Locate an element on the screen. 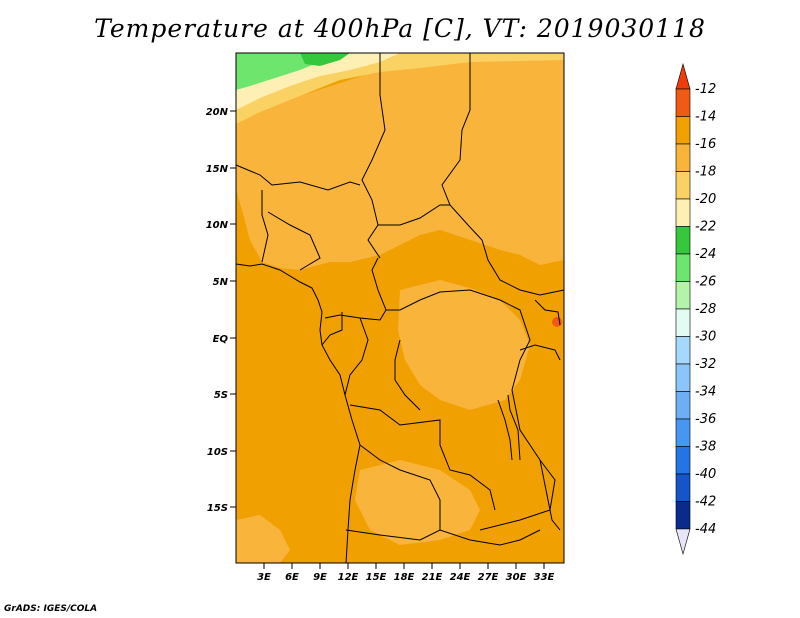 The height and width of the screenshot is (618, 800). credit-text: GrADS: IGES/COLA is located at coordinates (51, 609).